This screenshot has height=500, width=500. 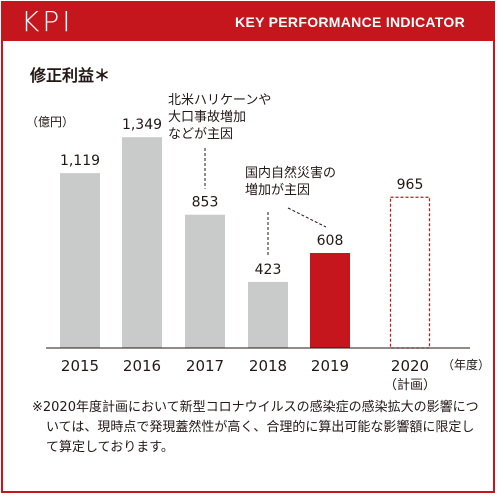 What do you see at coordinates (410, 185) in the screenshot?
I see `value-label-5: 965` at bounding box center [410, 185].